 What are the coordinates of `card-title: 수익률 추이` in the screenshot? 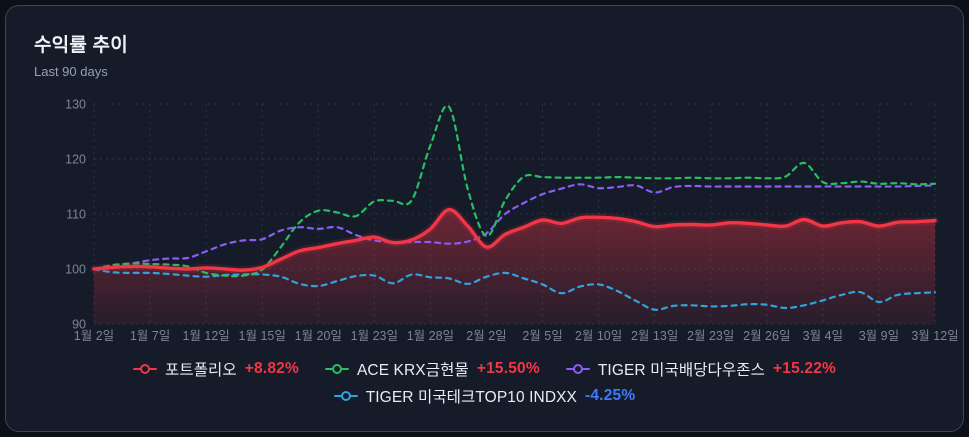 It's located at (81, 45).